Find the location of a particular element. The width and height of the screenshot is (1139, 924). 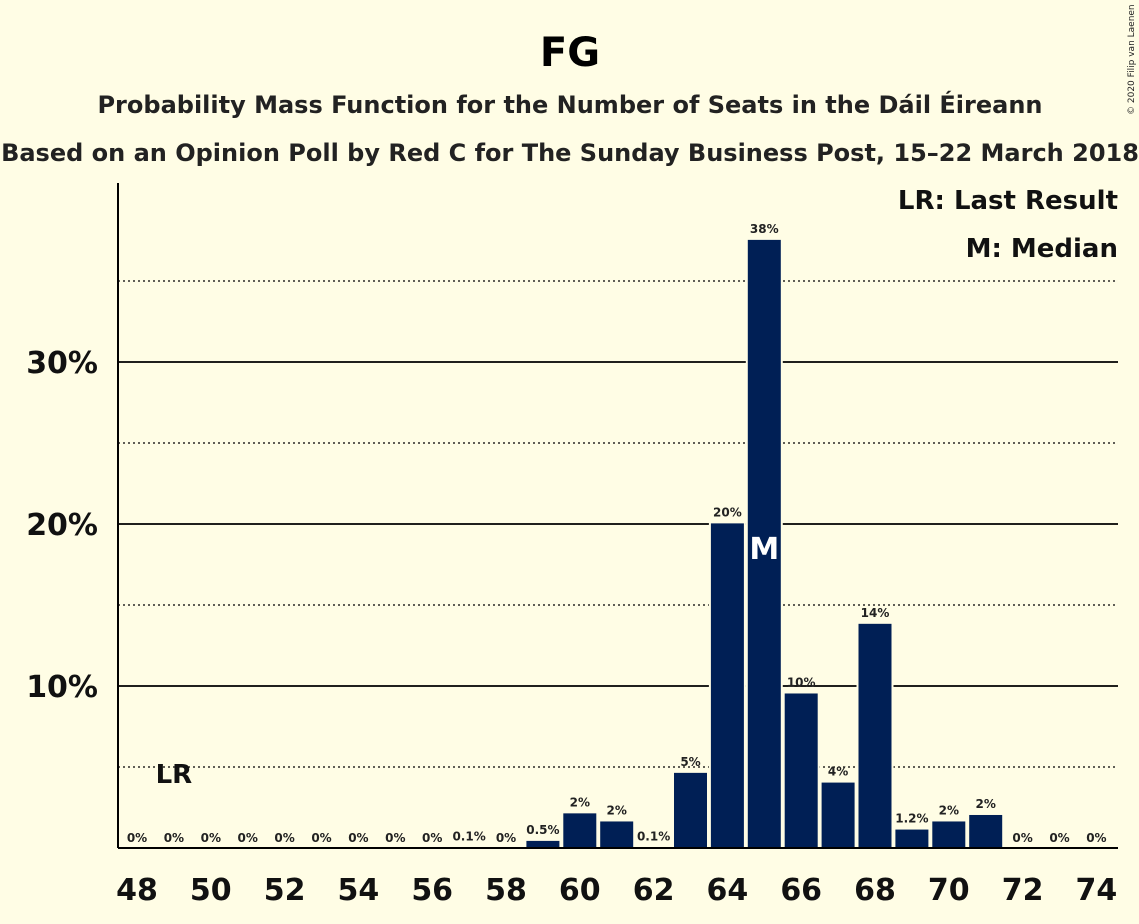

x-tick-label: 72 is located at coordinates (1023, 890).